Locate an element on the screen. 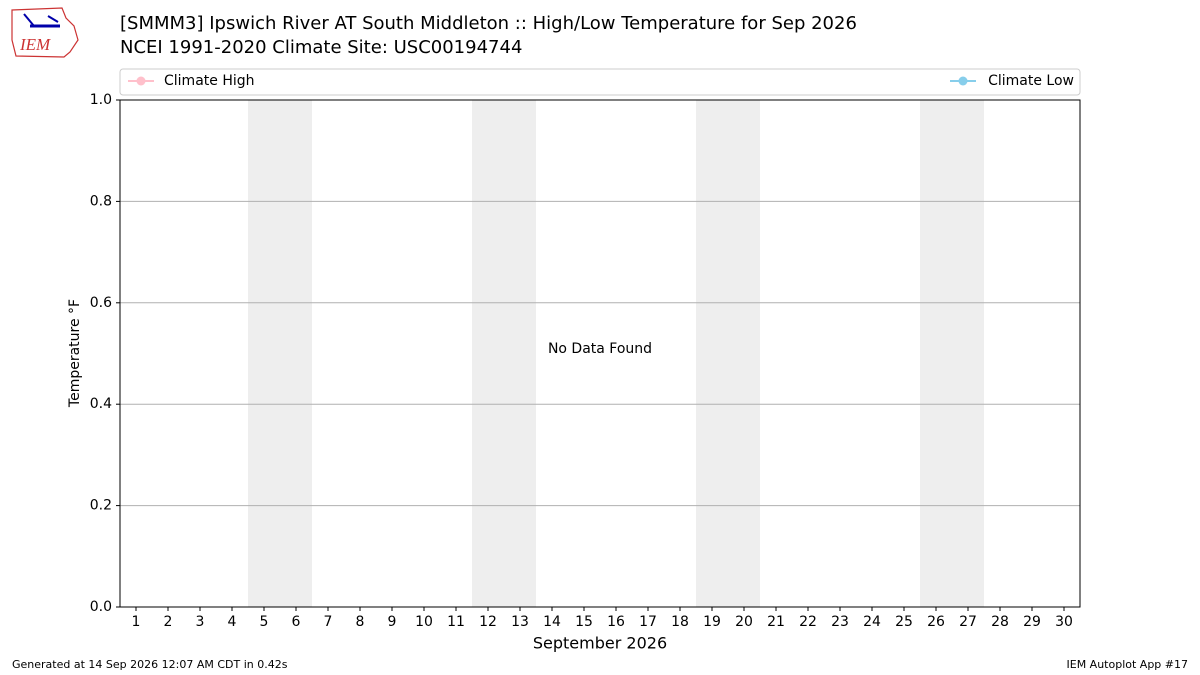 The height and width of the screenshot is (675, 1200). x-tick-label: 2 is located at coordinates (168, 622).